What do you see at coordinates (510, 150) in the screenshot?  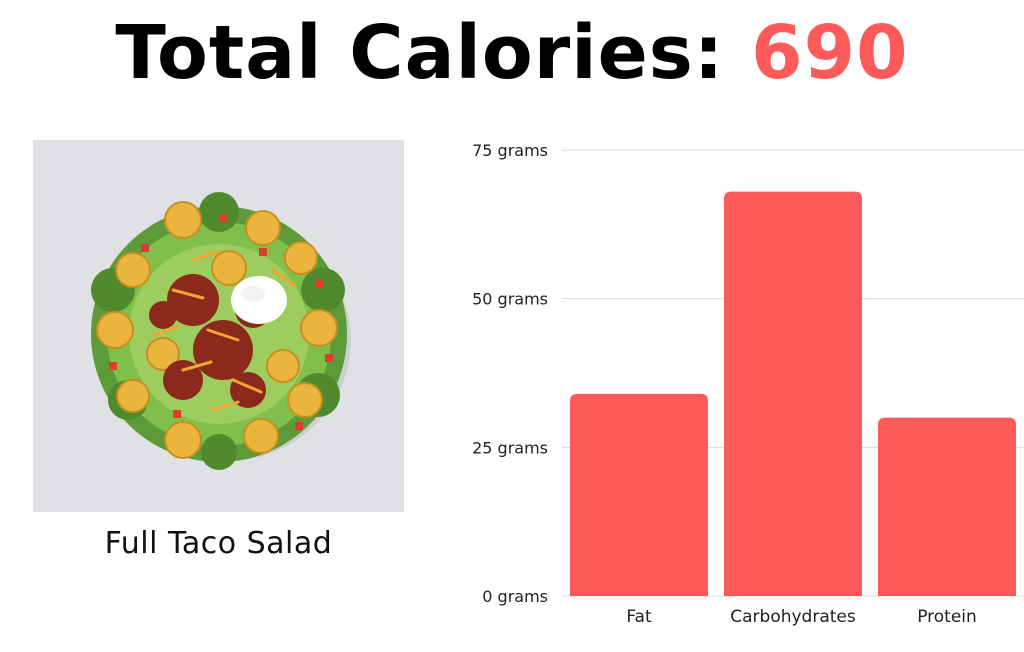 I see `y-tick-label: 75 grams` at bounding box center [510, 150].